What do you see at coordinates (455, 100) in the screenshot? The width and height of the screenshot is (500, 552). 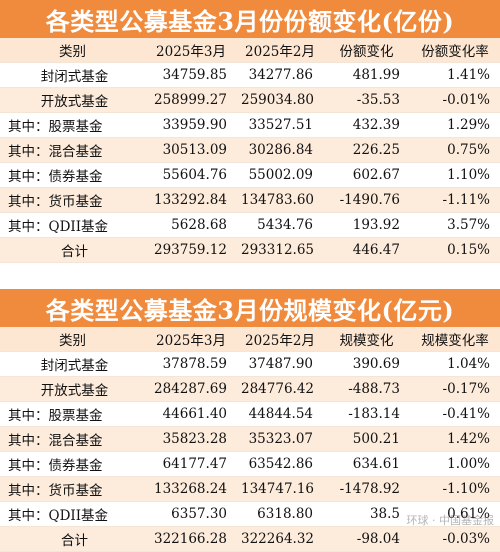 I see `value-cell: -0.01%` at bounding box center [455, 100].